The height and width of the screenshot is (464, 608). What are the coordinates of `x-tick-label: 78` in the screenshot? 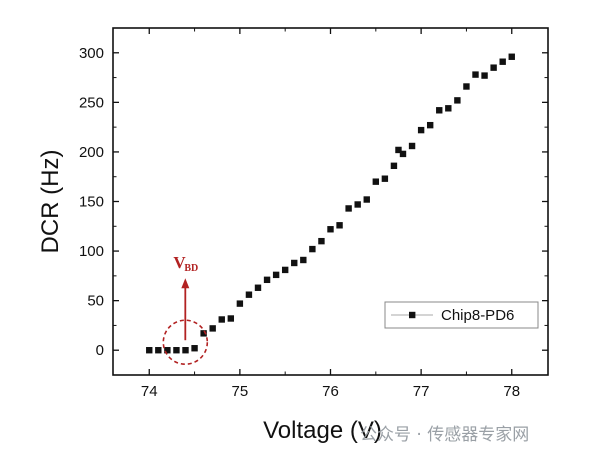 It's located at (511, 391).